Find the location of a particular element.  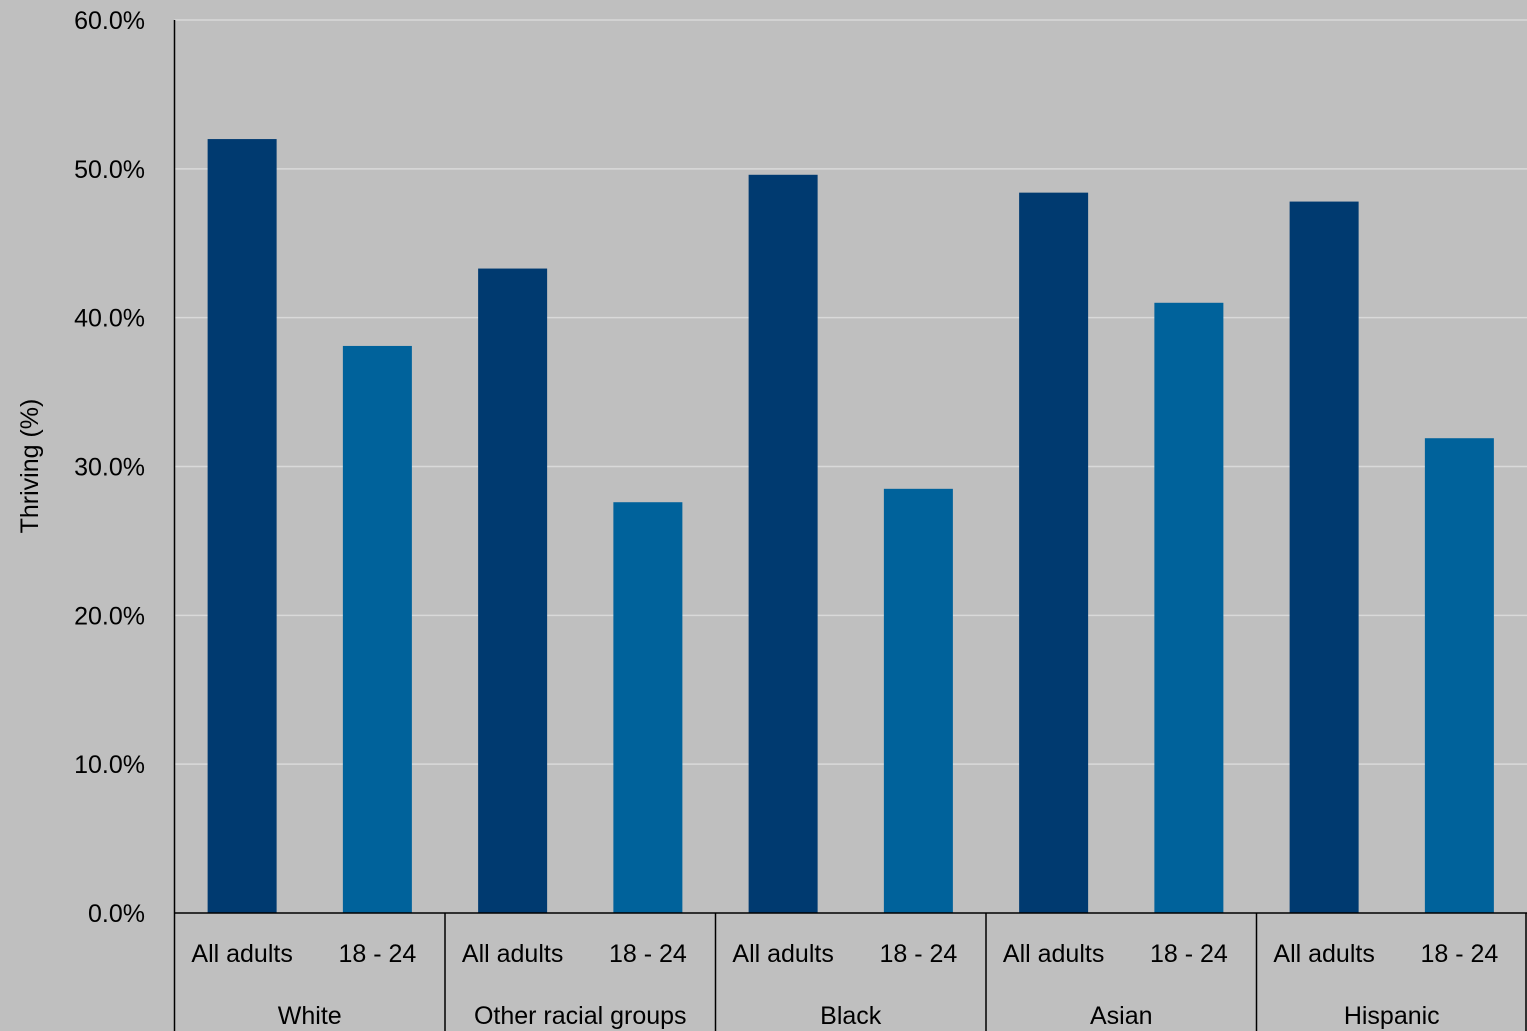

bar-hispanic-all-adults is located at coordinates (1324, 557).